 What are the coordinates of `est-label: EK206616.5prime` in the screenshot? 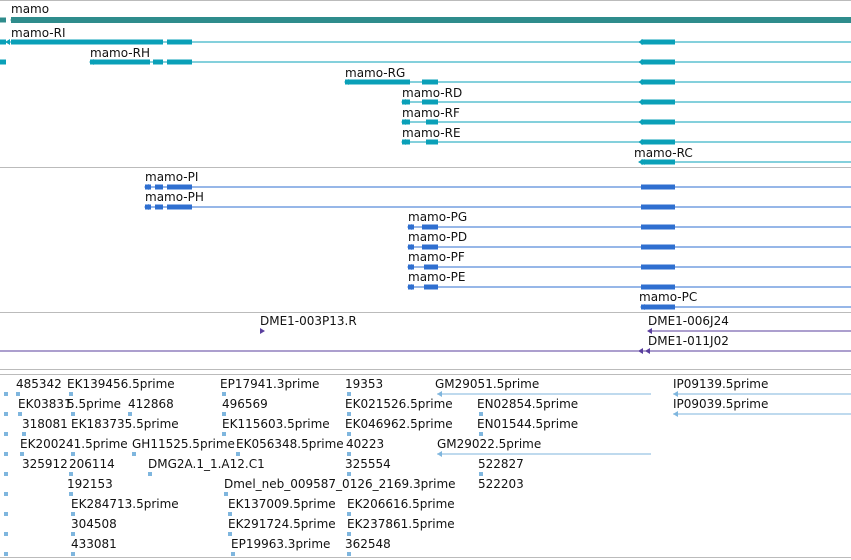 It's located at (401, 504).